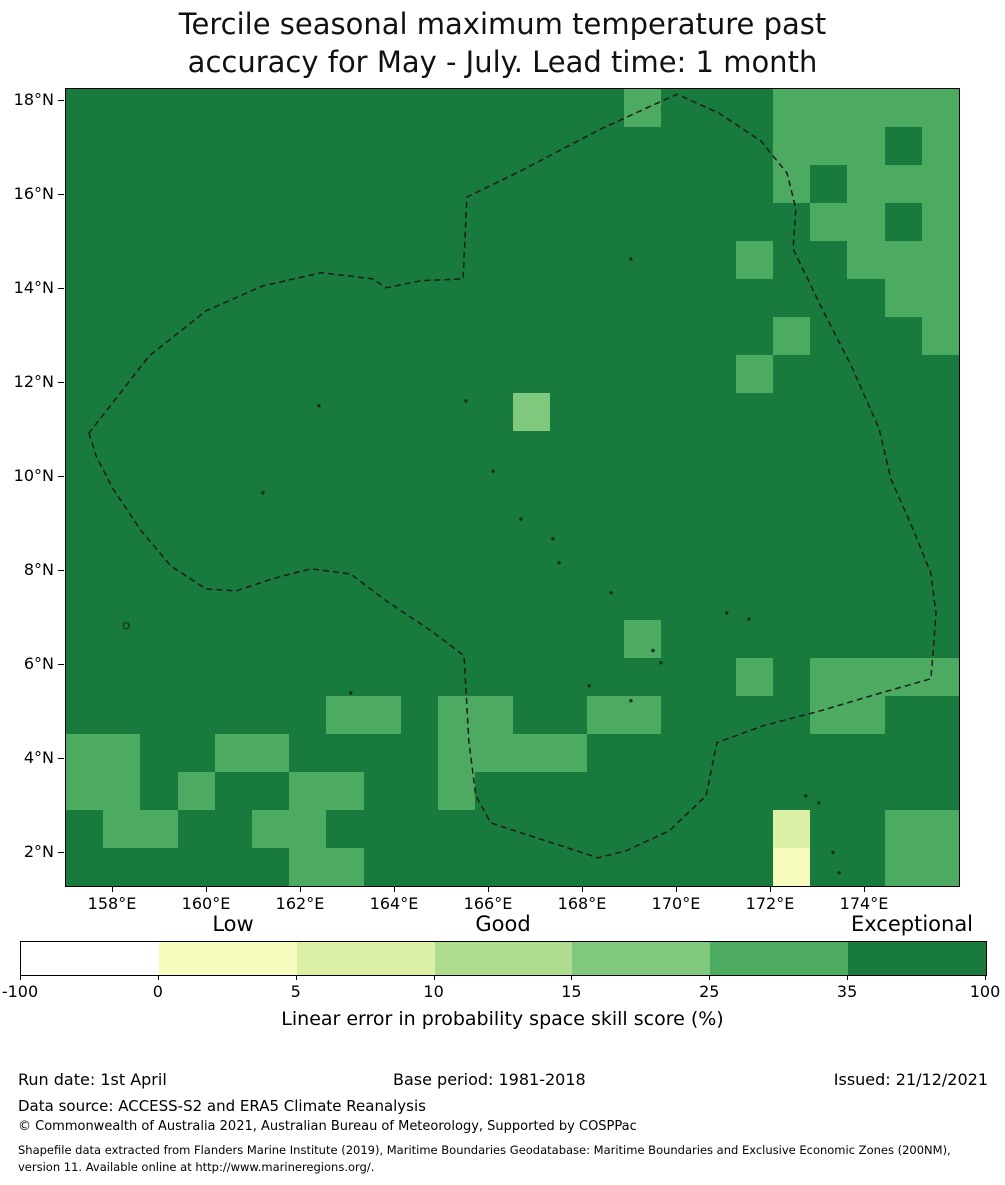 The image size is (1005, 1185). I want to click on legend-label-exceptional: Exceptional, so click(912, 924).